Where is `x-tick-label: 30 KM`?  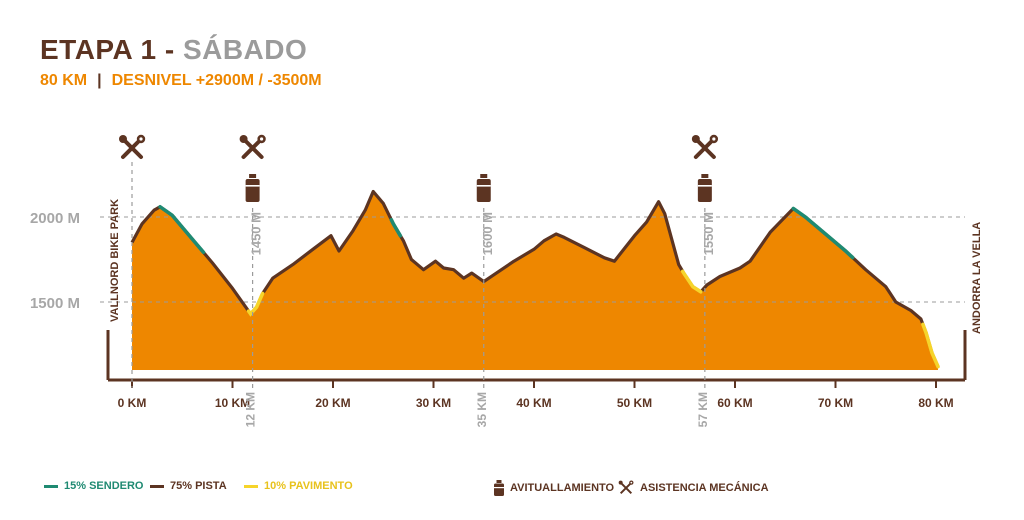 x-tick-label: 30 KM is located at coordinates (433, 403).